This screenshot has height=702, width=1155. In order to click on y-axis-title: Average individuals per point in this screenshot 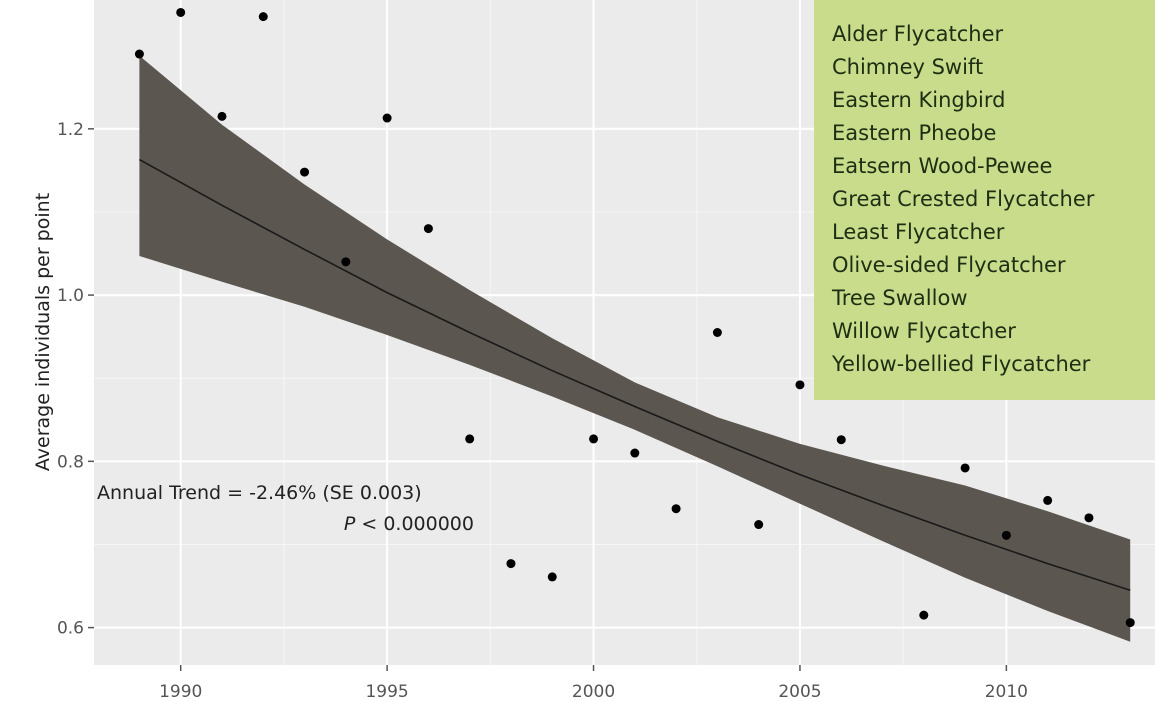, I will do `click(43, 332)`.